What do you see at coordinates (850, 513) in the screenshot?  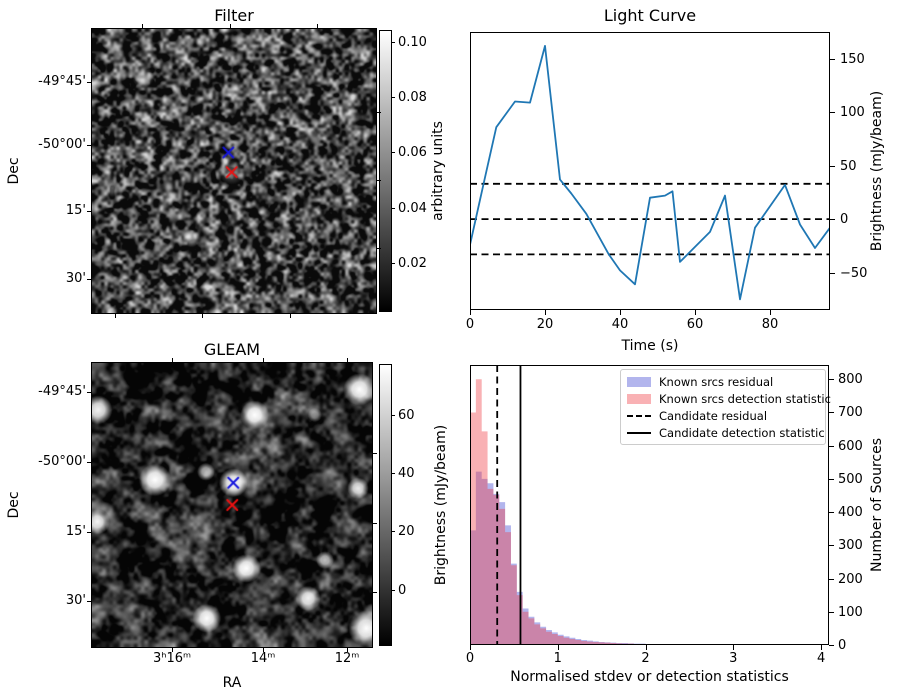 I see `y-tick-label: 400` at bounding box center [850, 513].